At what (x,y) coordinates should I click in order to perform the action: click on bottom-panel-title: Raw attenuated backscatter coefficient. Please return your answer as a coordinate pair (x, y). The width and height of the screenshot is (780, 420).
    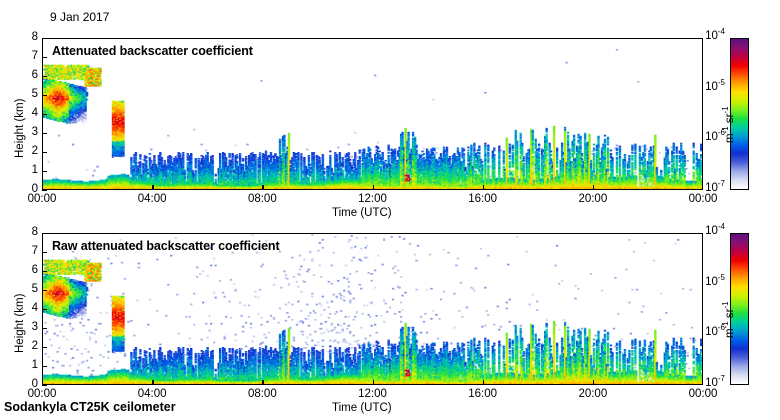
    Looking at the image, I should click on (166, 246).